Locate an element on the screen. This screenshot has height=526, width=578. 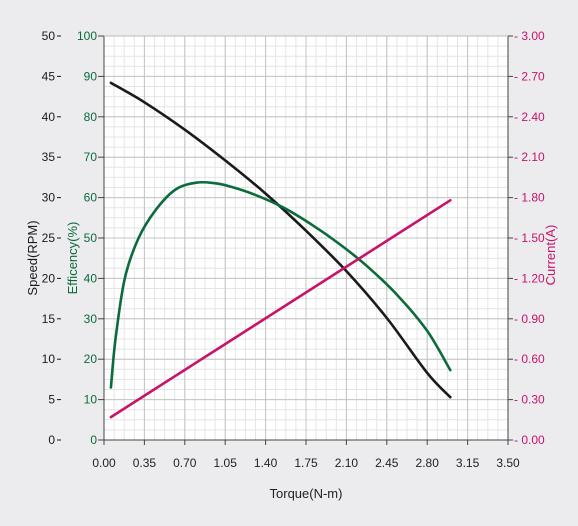
speed-tick-label: 50 is located at coordinates (49, 36).